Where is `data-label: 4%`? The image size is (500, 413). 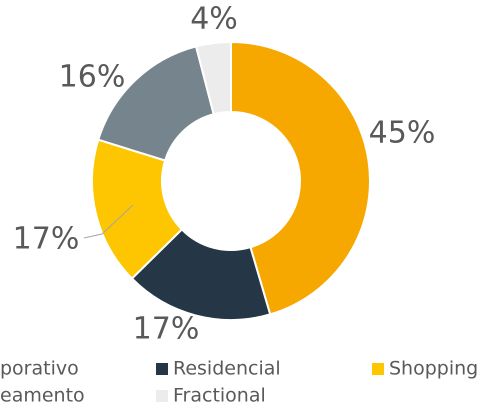
data-label: 4% is located at coordinates (214, 19).